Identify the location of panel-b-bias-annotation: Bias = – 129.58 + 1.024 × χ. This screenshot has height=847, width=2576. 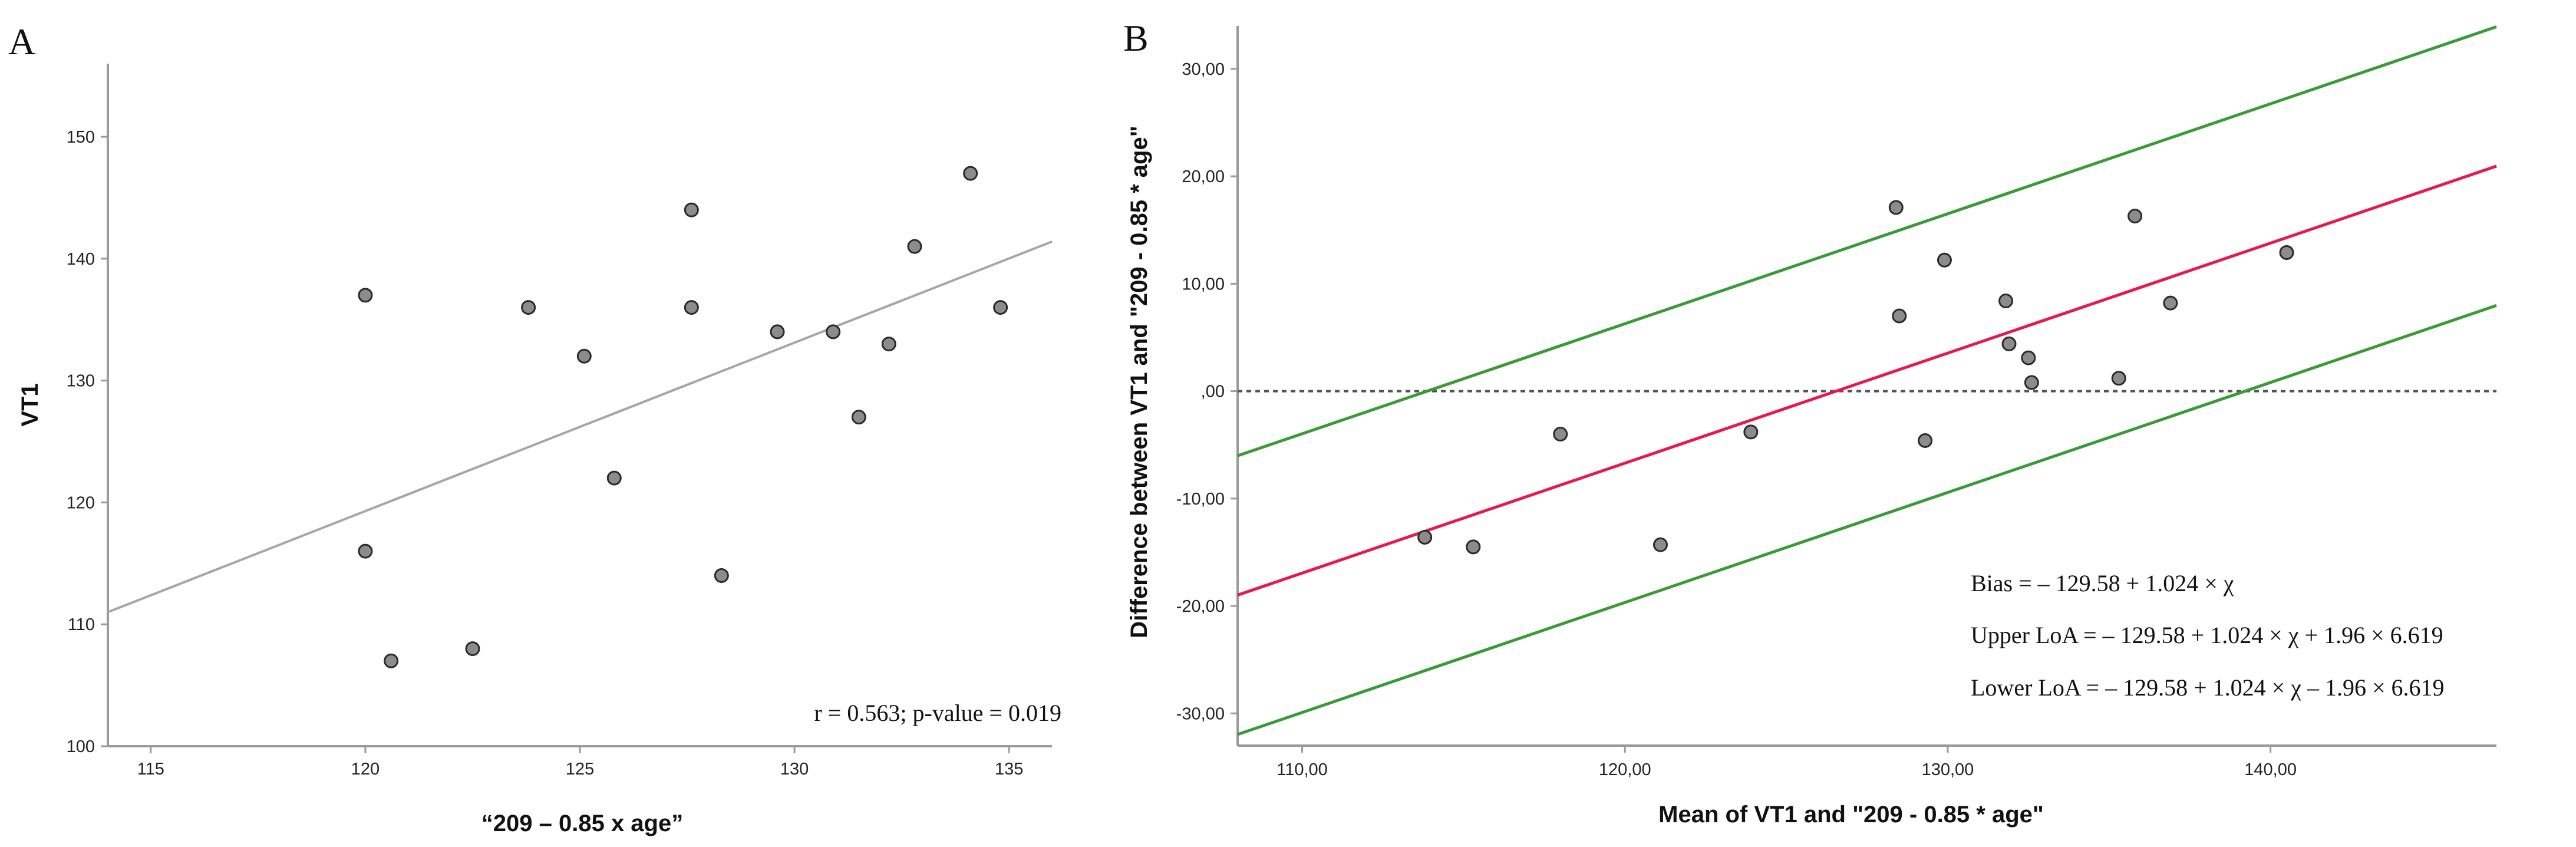
(2102, 583).